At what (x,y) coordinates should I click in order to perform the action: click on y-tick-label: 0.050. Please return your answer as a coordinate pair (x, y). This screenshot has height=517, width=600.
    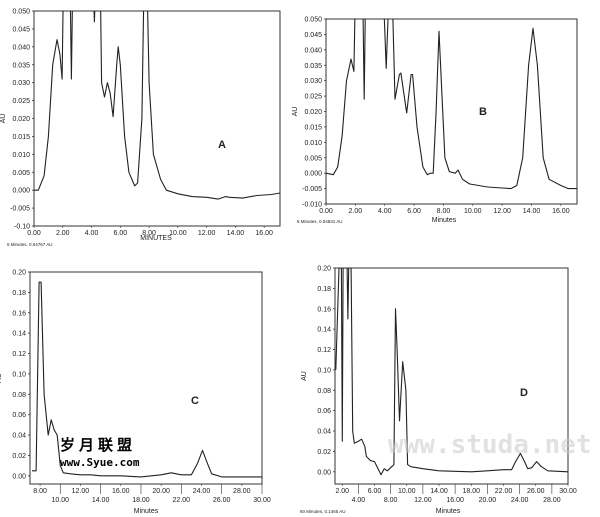
    Looking at the image, I should click on (313, 20).